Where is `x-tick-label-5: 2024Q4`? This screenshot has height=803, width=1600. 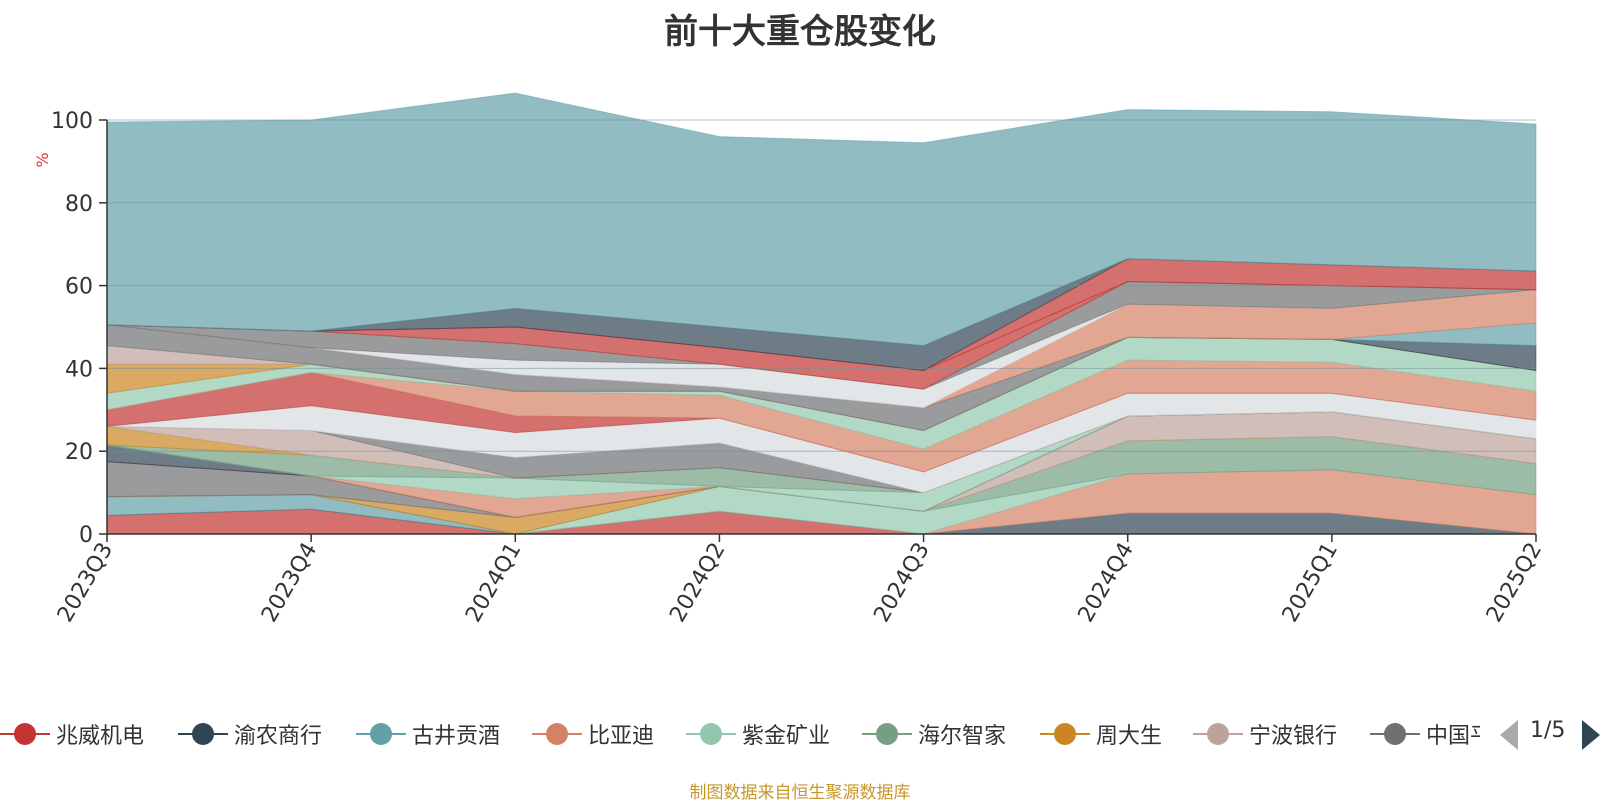
x-tick-label-5: 2024Q4 is located at coordinates (1106, 583).